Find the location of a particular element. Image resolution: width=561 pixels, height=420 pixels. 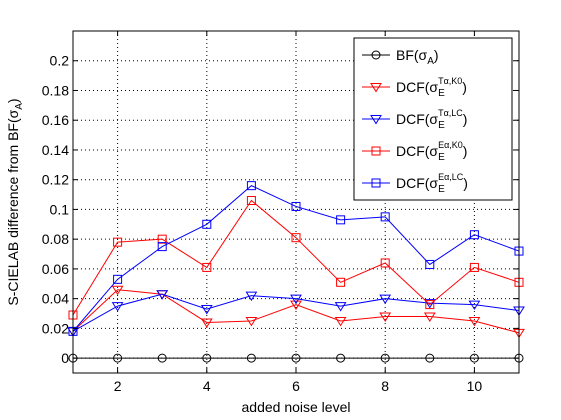

y-tick-label: 0.08 is located at coordinates (55, 239).